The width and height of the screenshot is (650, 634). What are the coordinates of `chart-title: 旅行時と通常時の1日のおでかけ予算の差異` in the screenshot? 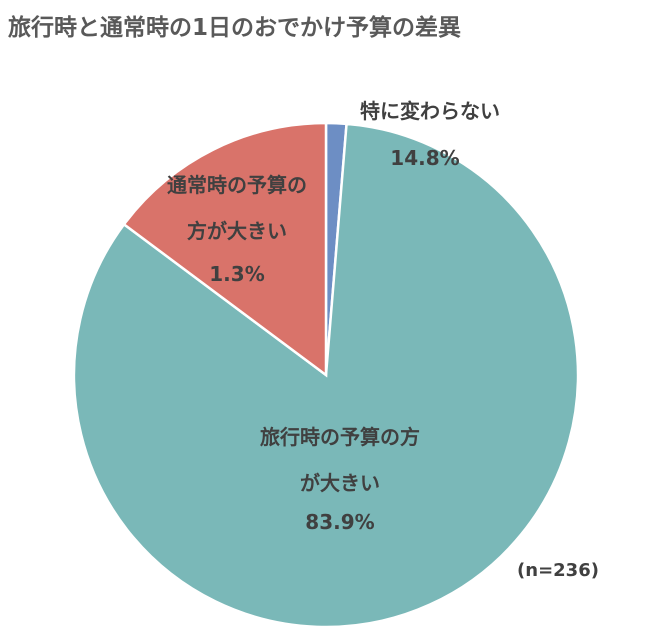 It's located at (235, 28).